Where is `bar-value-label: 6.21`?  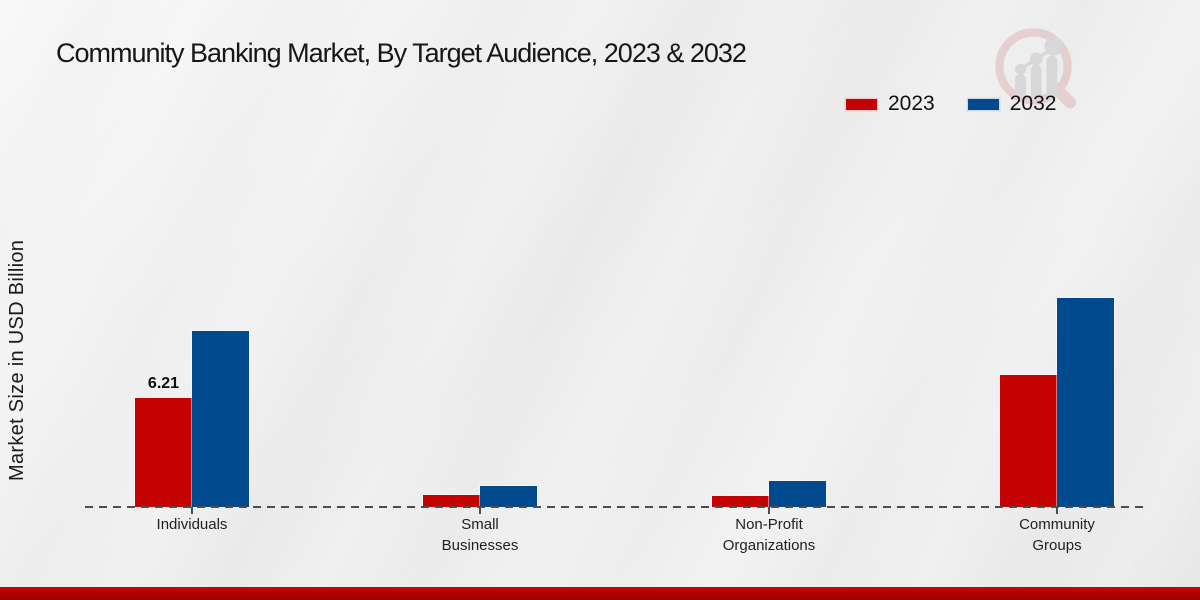
bar-value-label: 6.21 is located at coordinates (163, 384).